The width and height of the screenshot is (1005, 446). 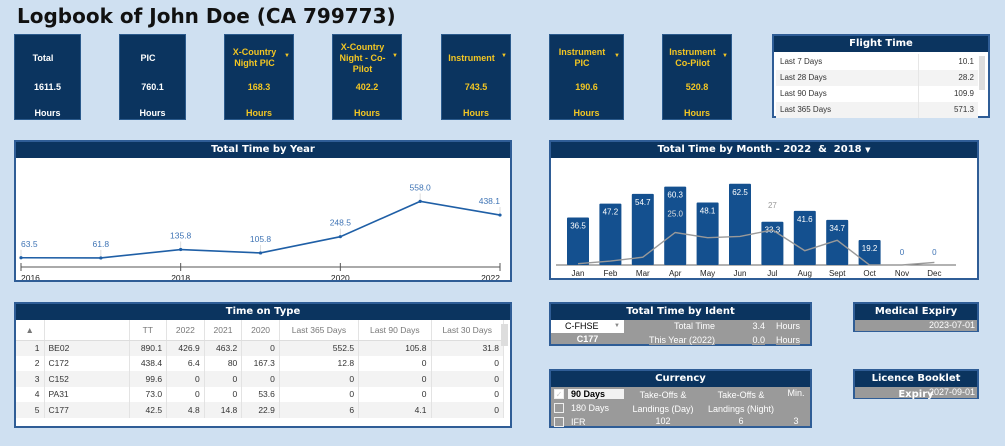 What do you see at coordinates (806, 109) in the screenshot?
I see `period: Last 365 Days` at bounding box center [806, 109].